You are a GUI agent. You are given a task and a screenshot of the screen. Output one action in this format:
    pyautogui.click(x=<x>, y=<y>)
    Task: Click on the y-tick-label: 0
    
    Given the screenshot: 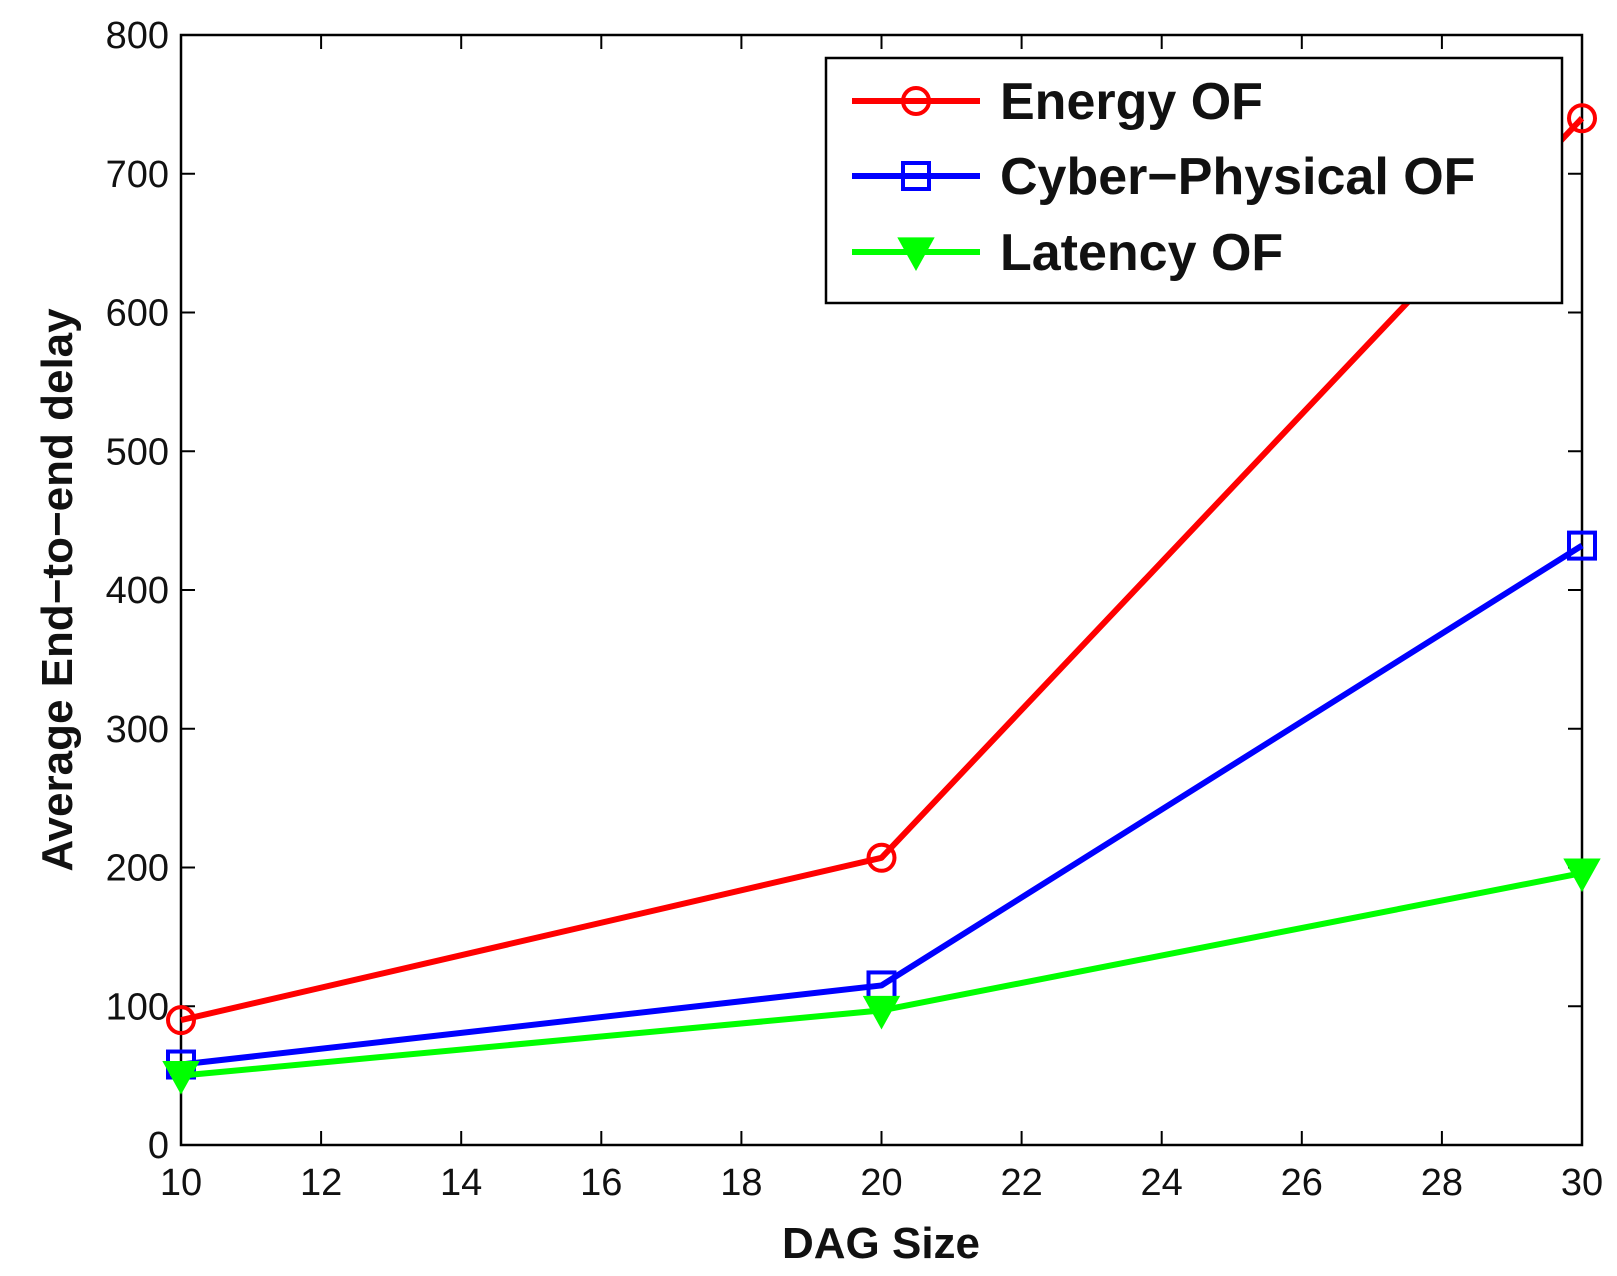 What is the action you would take?
    pyautogui.click(x=158, y=1146)
    